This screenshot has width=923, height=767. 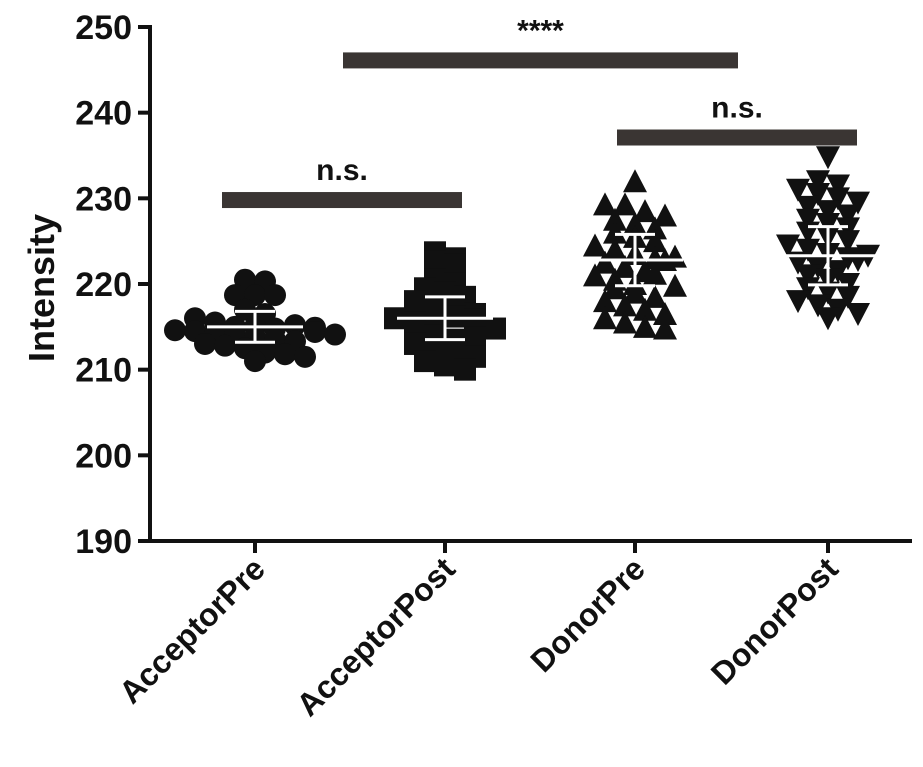 What do you see at coordinates (103, 371) in the screenshot?
I see `y-tick-label: 210` at bounding box center [103, 371].